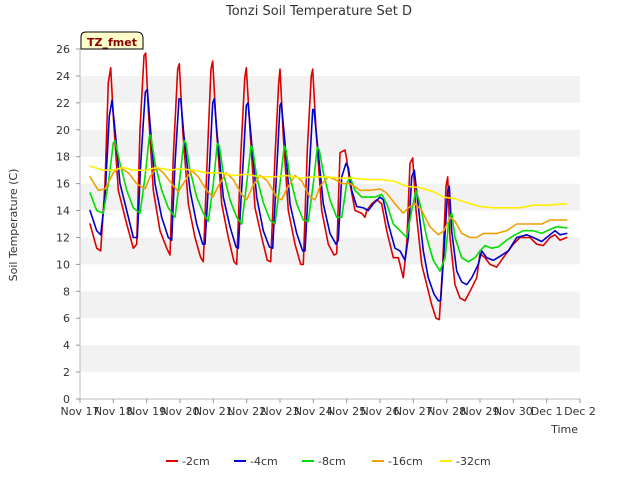 The height and width of the screenshot is (480, 640). I want to click on badge-label: TZ_fmet, so click(112, 42).